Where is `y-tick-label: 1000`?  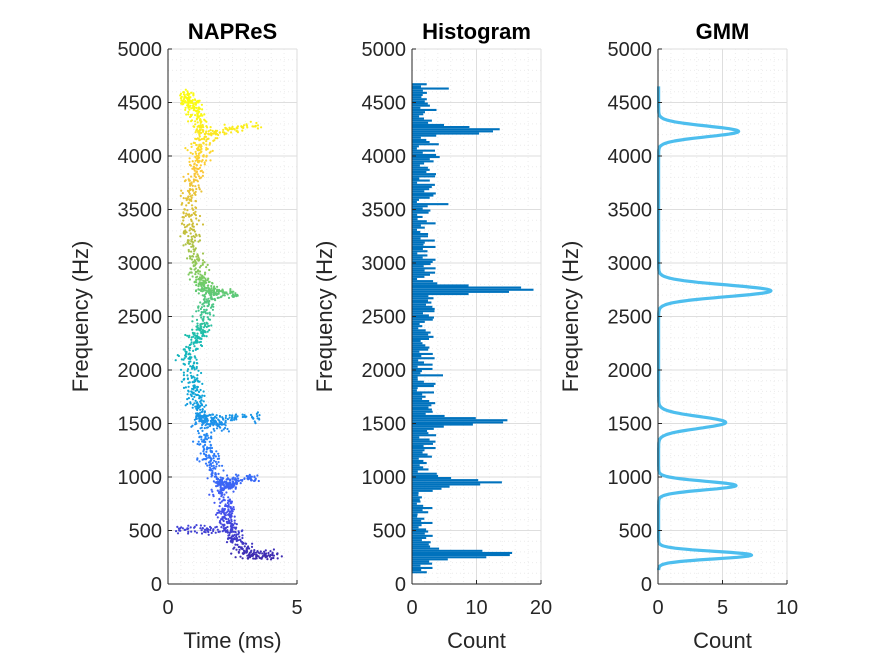
y-tick-label: 1000 is located at coordinates (630, 478).